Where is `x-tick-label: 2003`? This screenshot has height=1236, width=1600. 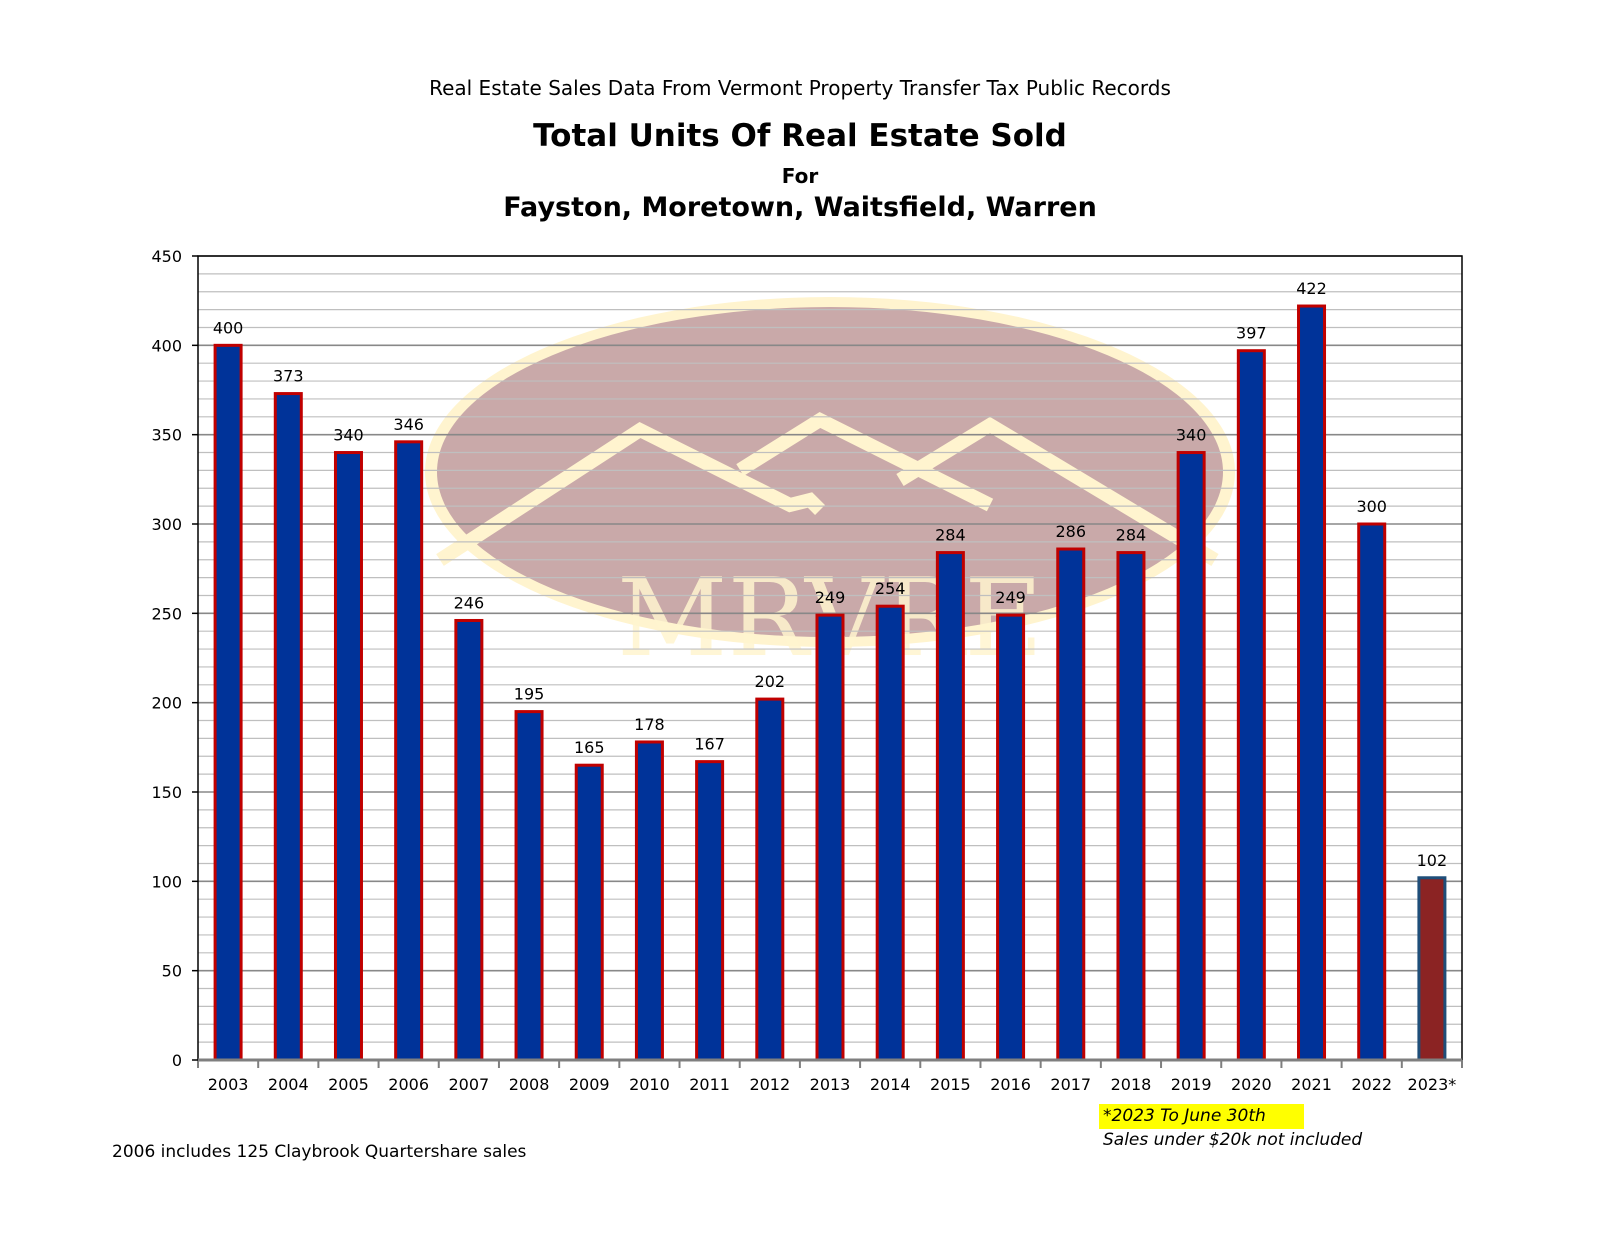
x-tick-label: 2003 is located at coordinates (228, 1084).